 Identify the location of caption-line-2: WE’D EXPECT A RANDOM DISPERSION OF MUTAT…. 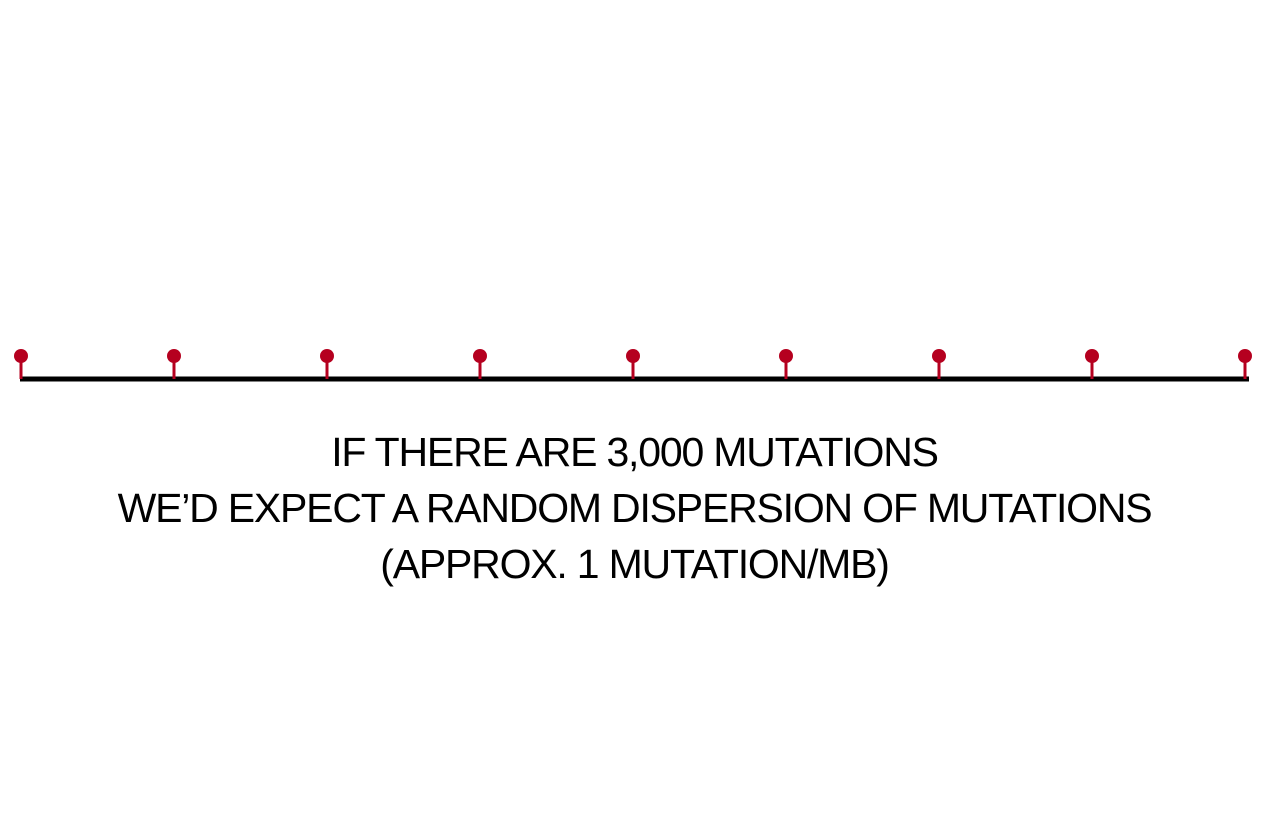
(635, 508).